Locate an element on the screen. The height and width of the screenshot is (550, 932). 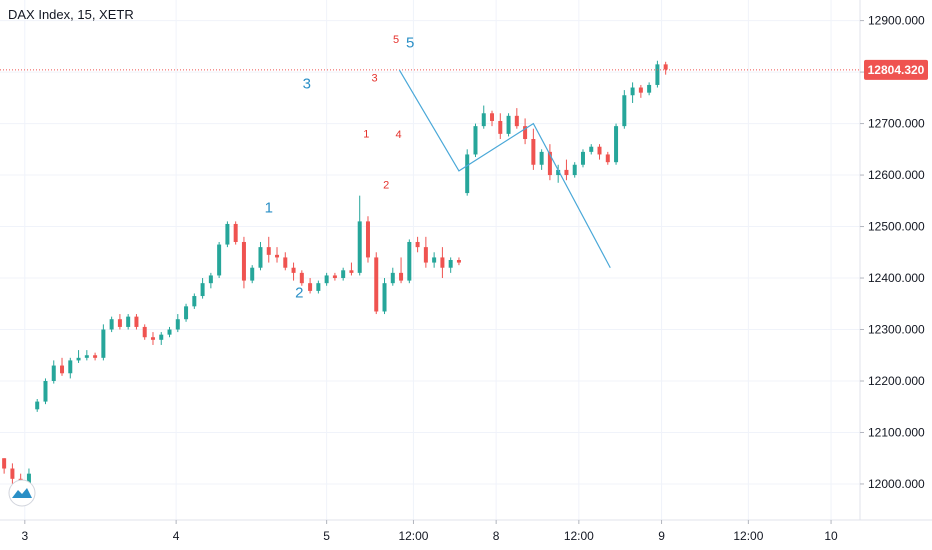
x-tick-label: 9 is located at coordinates (661, 536).